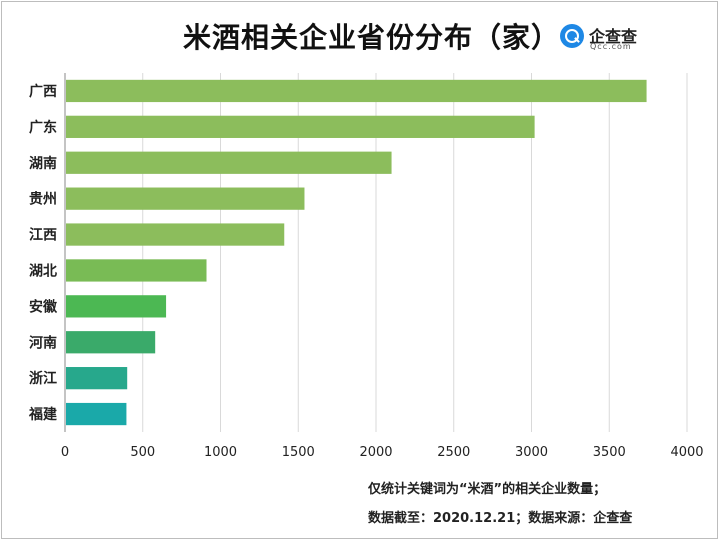  What do you see at coordinates (229, 162) in the screenshot?
I see `bar-湖南` at bounding box center [229, 162].